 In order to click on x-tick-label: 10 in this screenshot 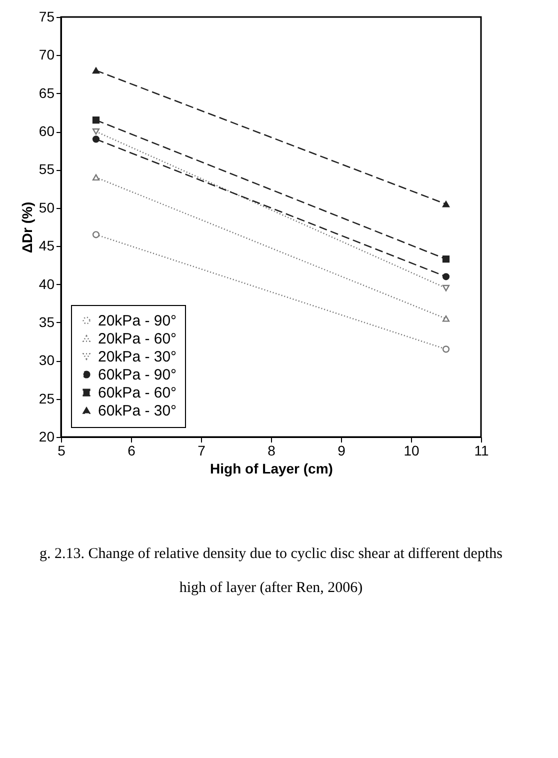, I will do `click(412, 450)`.